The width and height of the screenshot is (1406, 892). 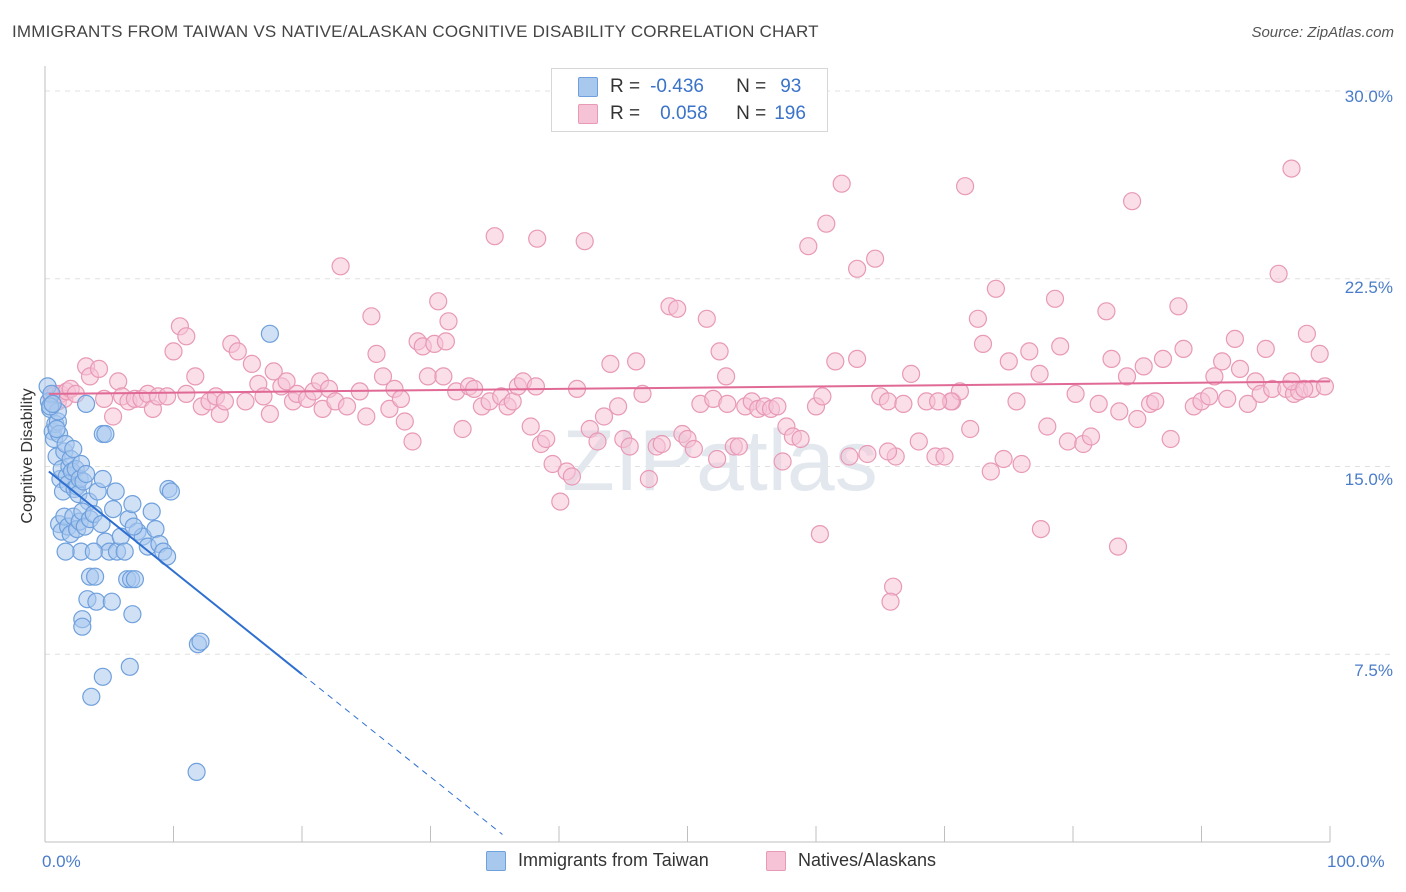 I want to click on r-label: R =, so click(x=625, y=86).